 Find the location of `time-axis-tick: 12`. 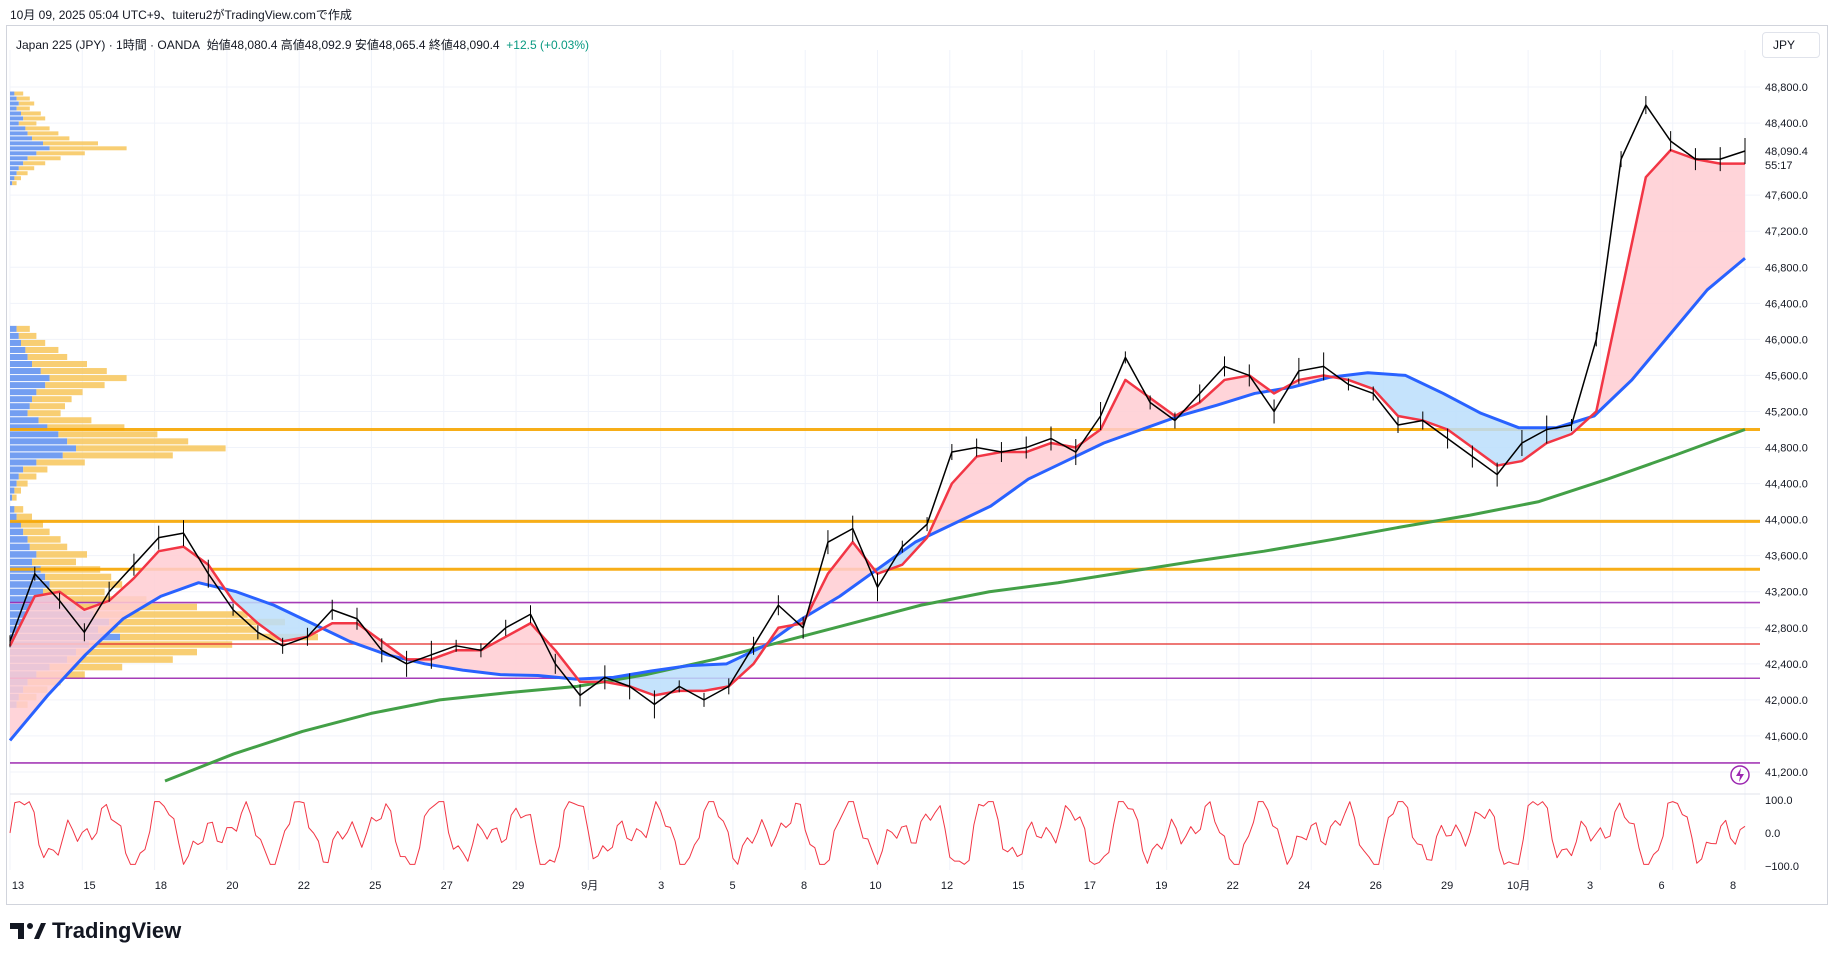

time-axis-tick: 12 is located at coordinates (947, 886).